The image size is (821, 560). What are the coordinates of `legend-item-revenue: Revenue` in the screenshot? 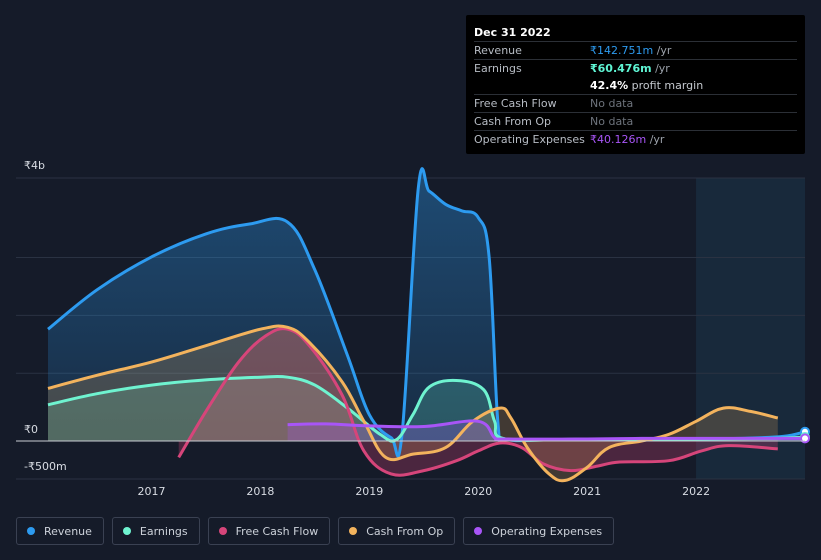 It's located at (60, 531).